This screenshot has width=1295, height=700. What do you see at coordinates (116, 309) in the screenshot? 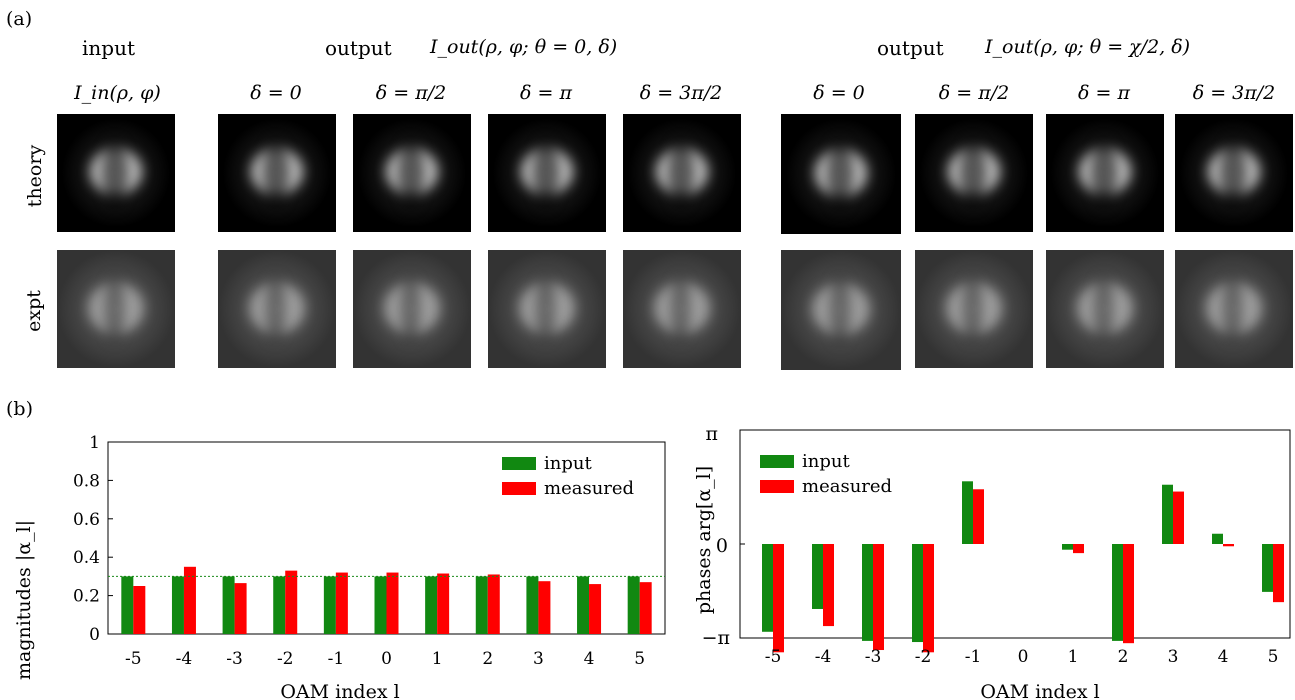
I see `expt-image-input` at bounding box center [116, 309].